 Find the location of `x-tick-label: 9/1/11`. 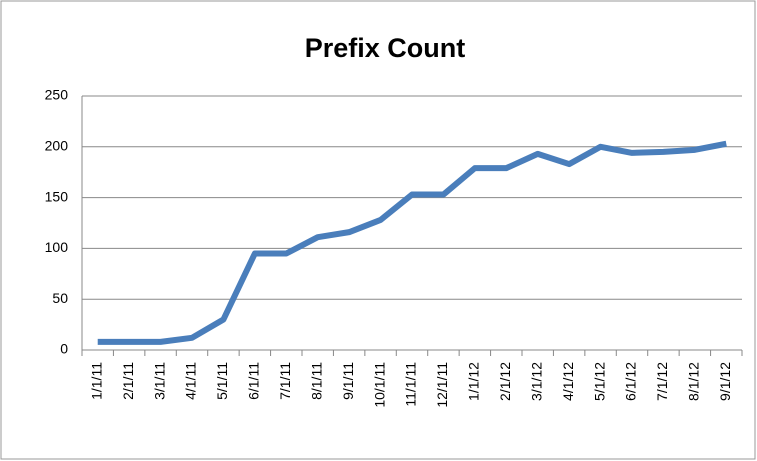

x-tick-label: 9/1/11 is located at coordinates (348, 381).